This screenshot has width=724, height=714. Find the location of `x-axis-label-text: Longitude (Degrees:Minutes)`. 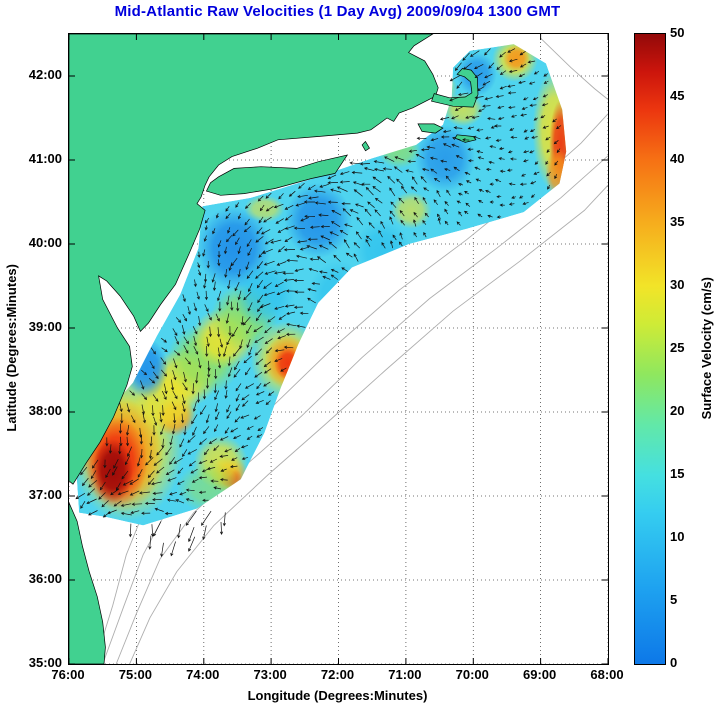

x-axis-label-text: Longitude (Degrees:Minutes) is located at coordinates (337, 695).